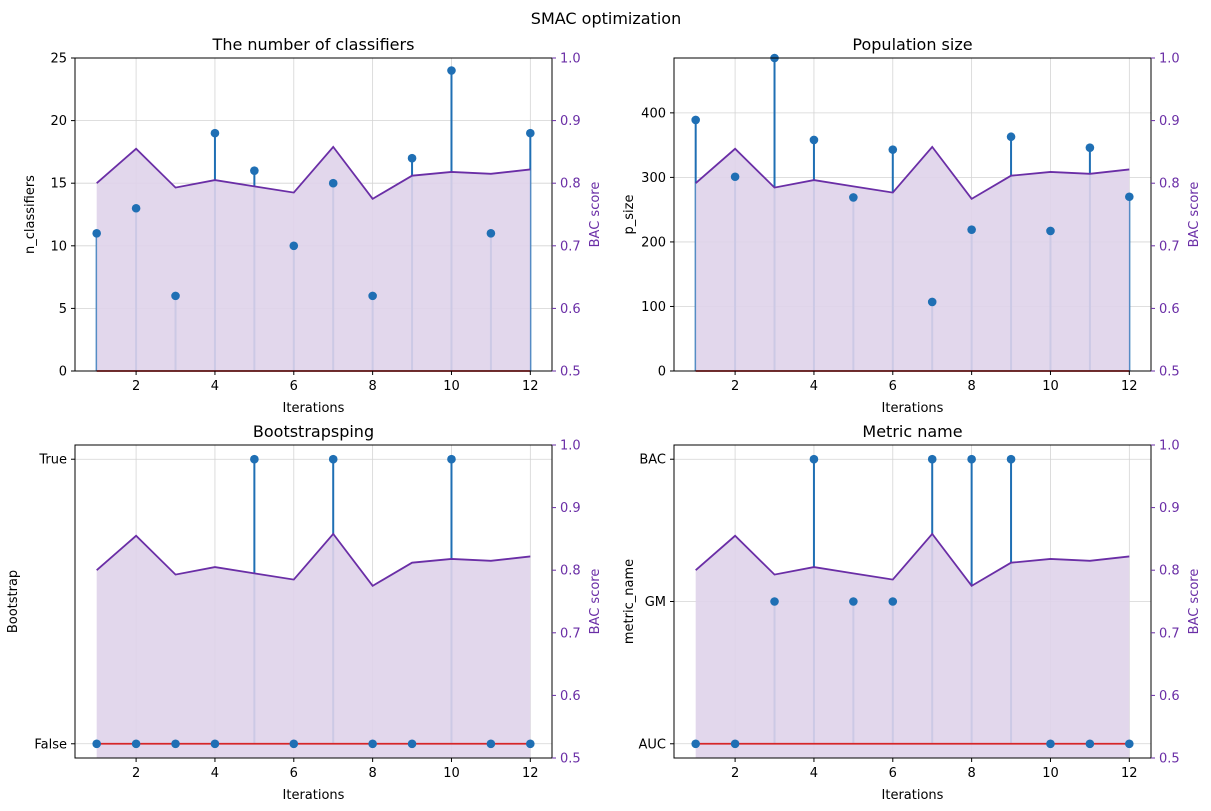  I want to click on subplot-title: The number of classifiers, so click(313, 44).